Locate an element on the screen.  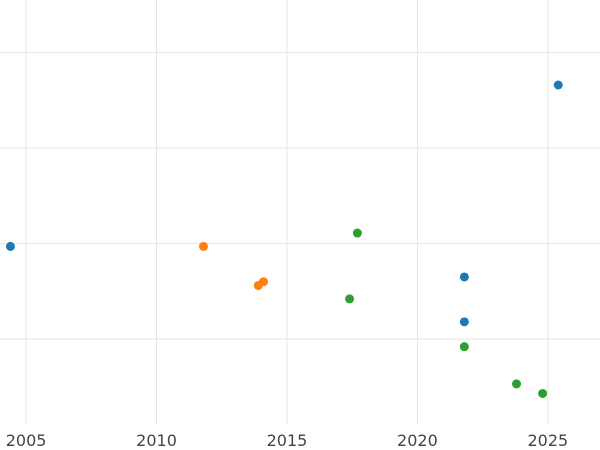
x-tick-label: 2015 is located at coordinates (287, 440).